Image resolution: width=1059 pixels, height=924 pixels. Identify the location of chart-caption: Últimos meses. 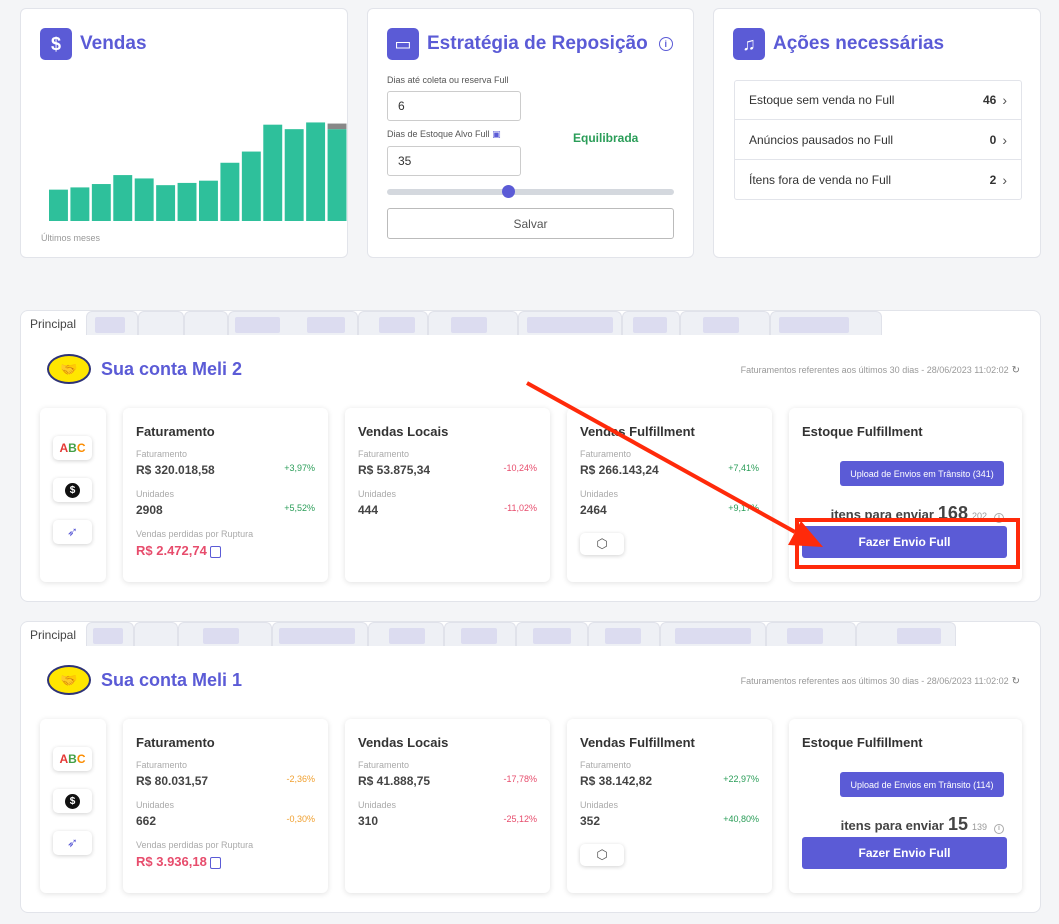
(71, 238).